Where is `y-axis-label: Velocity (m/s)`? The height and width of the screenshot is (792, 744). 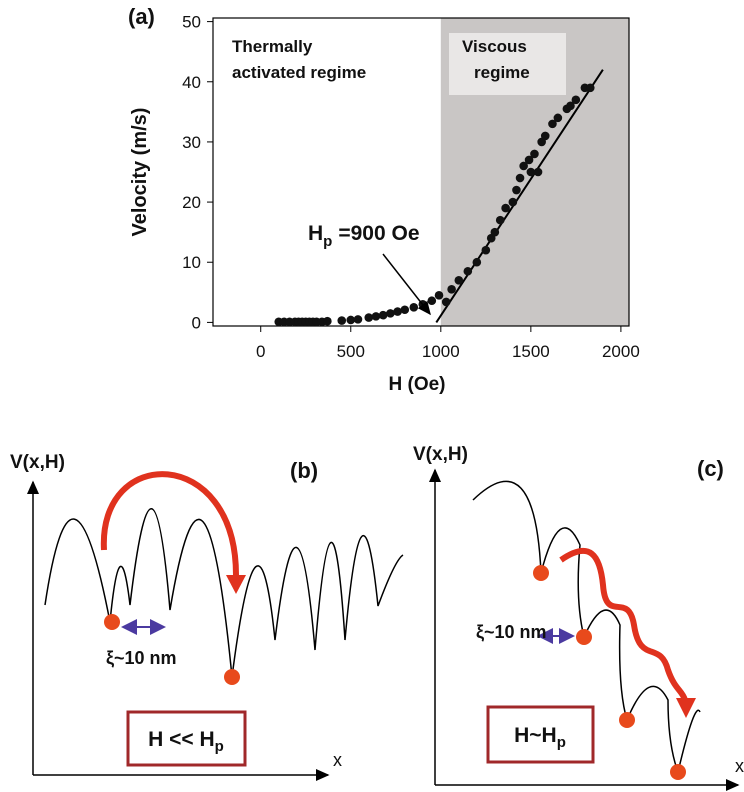
y-axis-label: Velocity (m/s) is located at coordinates (140, 172).